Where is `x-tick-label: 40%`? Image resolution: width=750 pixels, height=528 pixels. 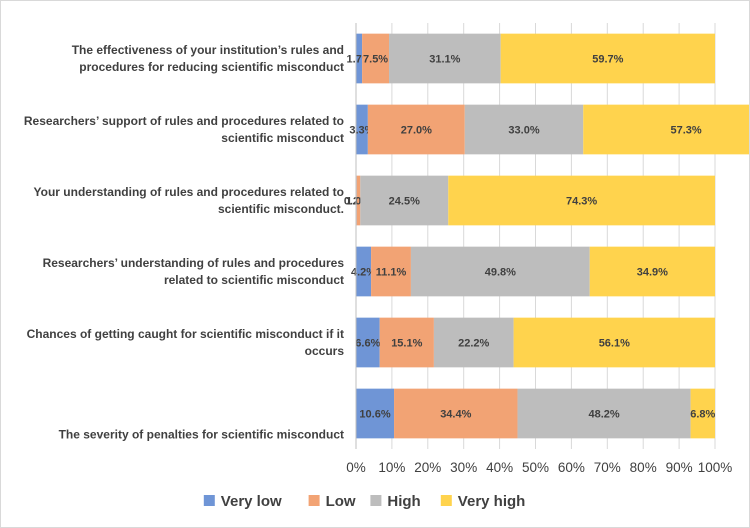
x-tick-label: 40% is located at coordinates (499, 467).